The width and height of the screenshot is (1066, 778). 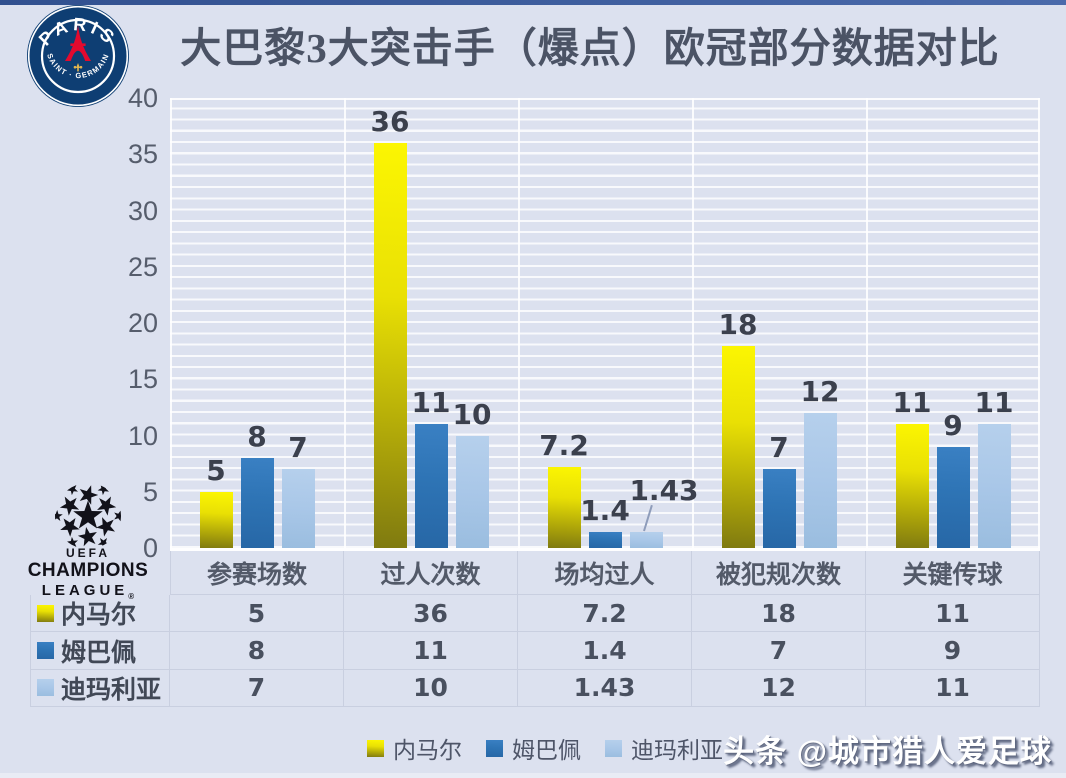 What do you see at coordinates (613, 748) in the screenshot?
I see `legend-swatch-s2` at bounding box center [613, 748].